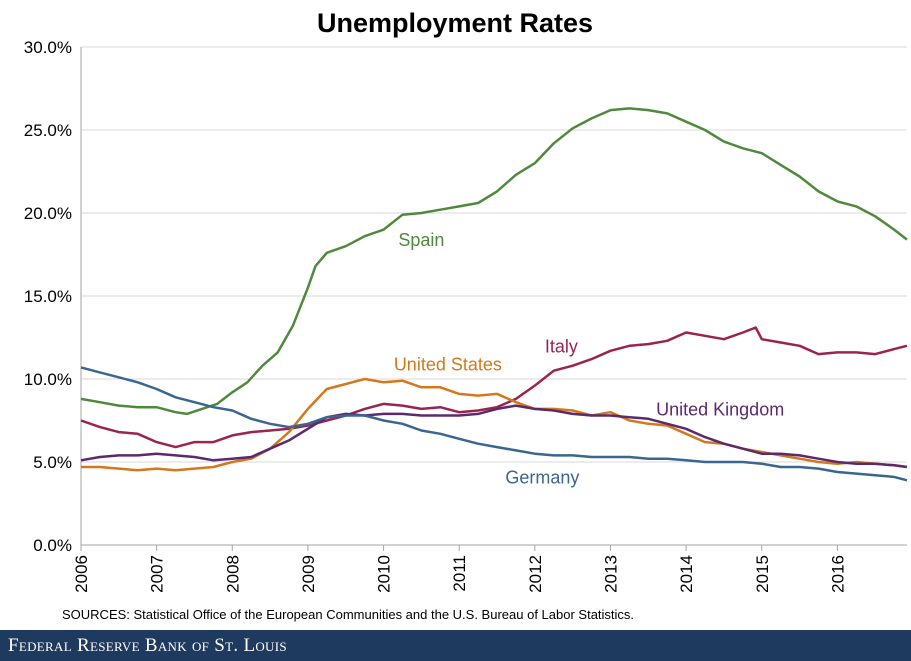  What do you see at coordinates (561, 346) in the screenshot?
I see `series-label-italy: Italy` at bounding box center [561, 346].